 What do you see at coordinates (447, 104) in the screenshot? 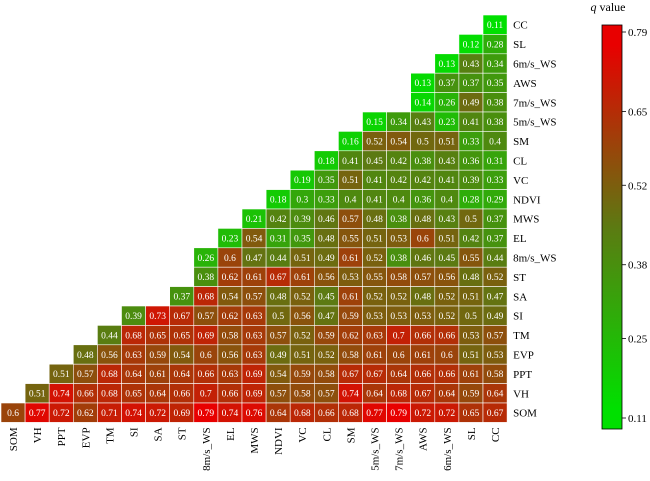
I see `cell-value-label: 0.26` at bounding box center [447, 104].